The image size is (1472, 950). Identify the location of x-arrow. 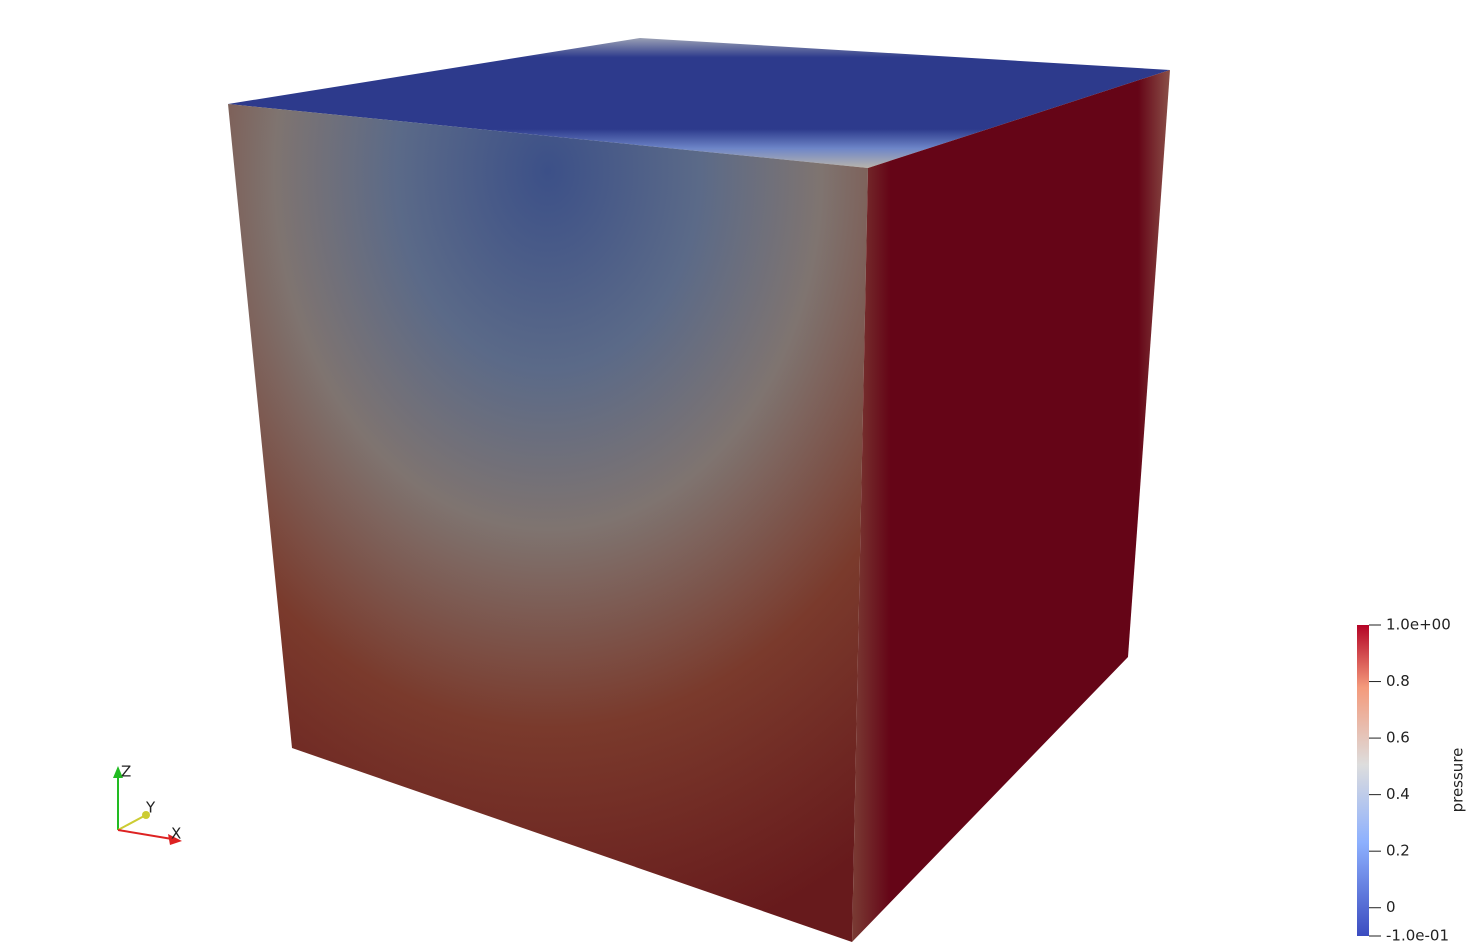
(175, 839).